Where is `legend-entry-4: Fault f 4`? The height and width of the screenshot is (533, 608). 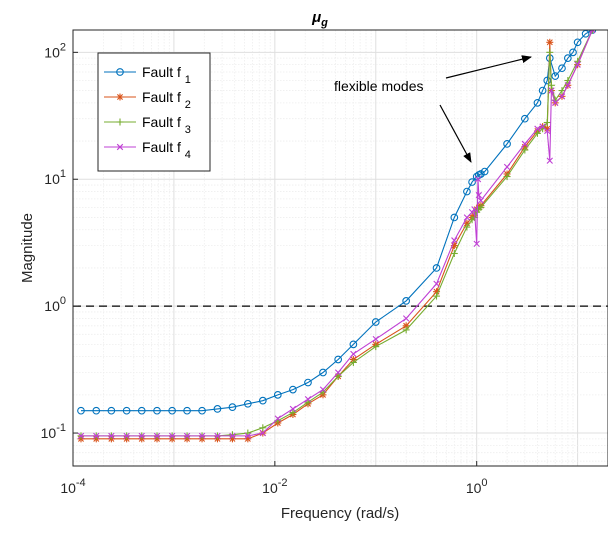
legend-entry-4: Fault f 4 is located at coordinates (147, 150).